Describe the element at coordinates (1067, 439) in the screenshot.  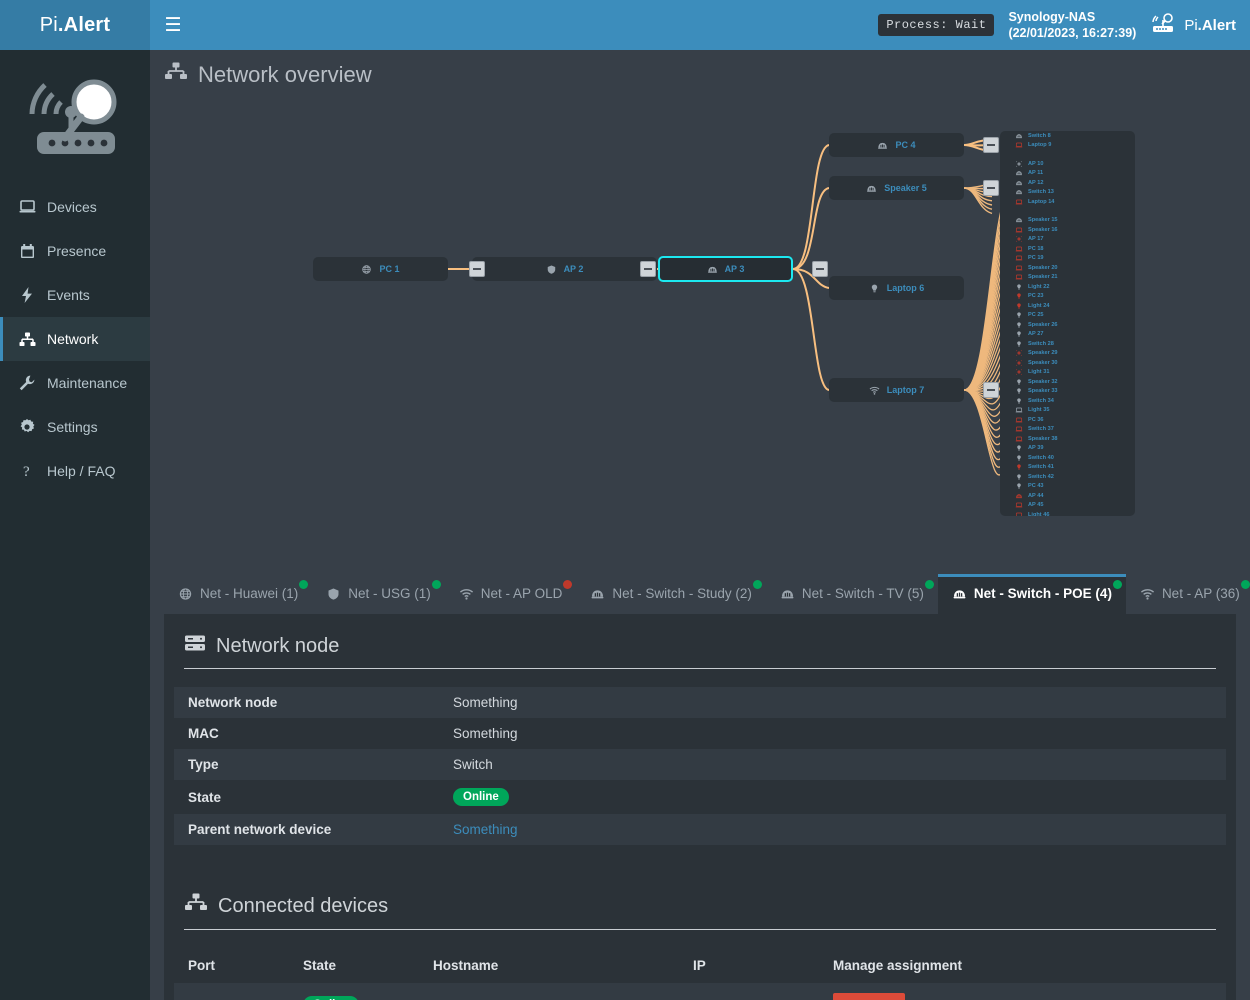
I see `cluster-node-speaker-38: Speaker 38` at that location.